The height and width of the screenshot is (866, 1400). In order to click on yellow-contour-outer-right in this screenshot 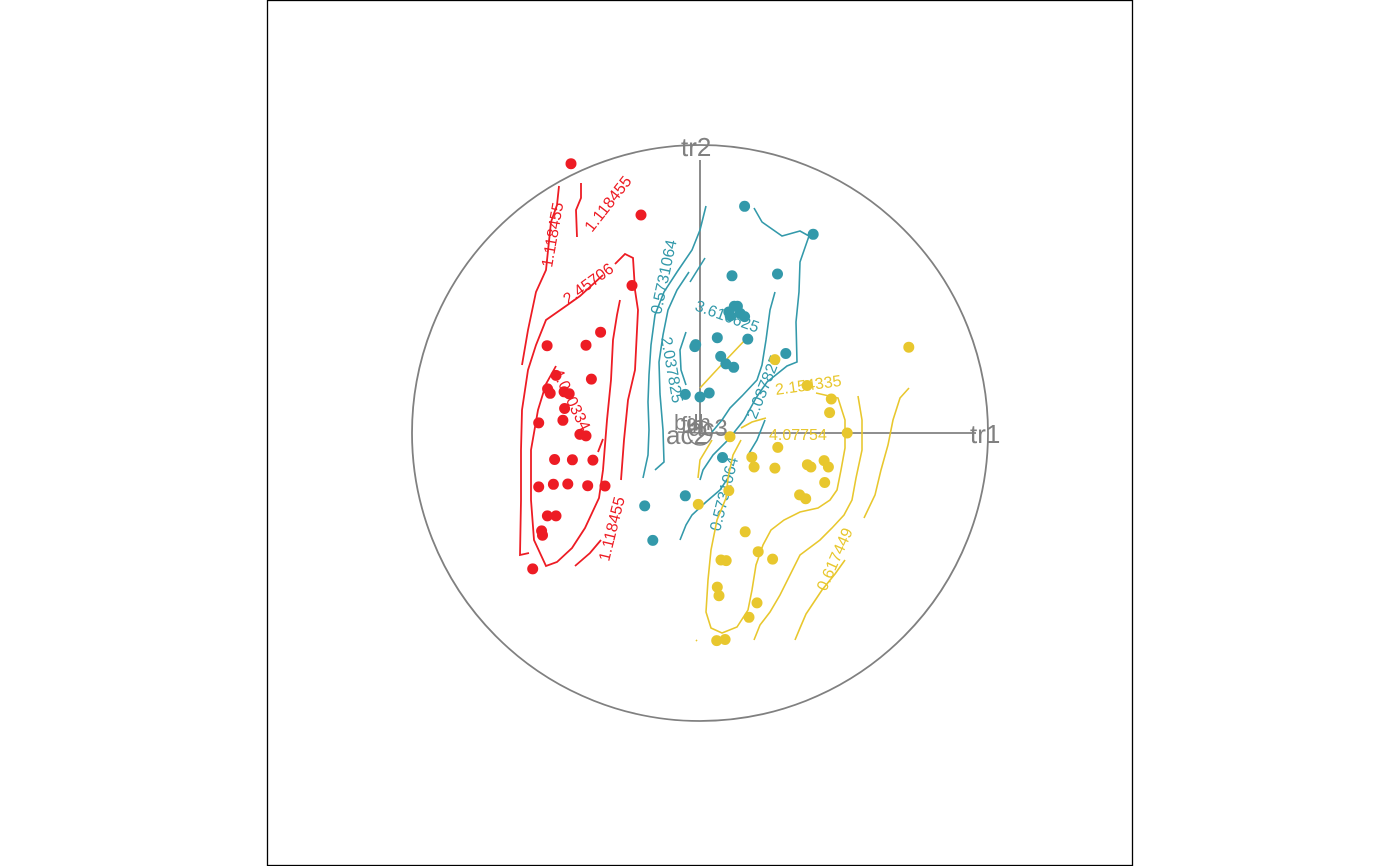, I will do `click(886, 453)`.